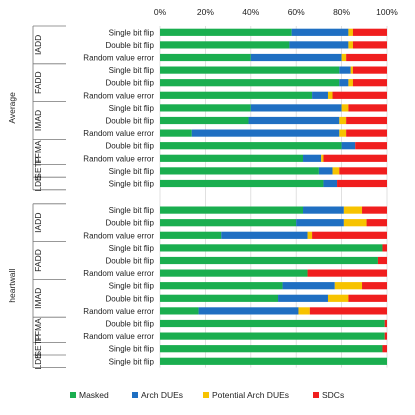 The image size is (415, 415). What do you see at coordinates (12, 286) in the screenshot?
I see `section-label: heartwall` at bounding box center [12, 286].